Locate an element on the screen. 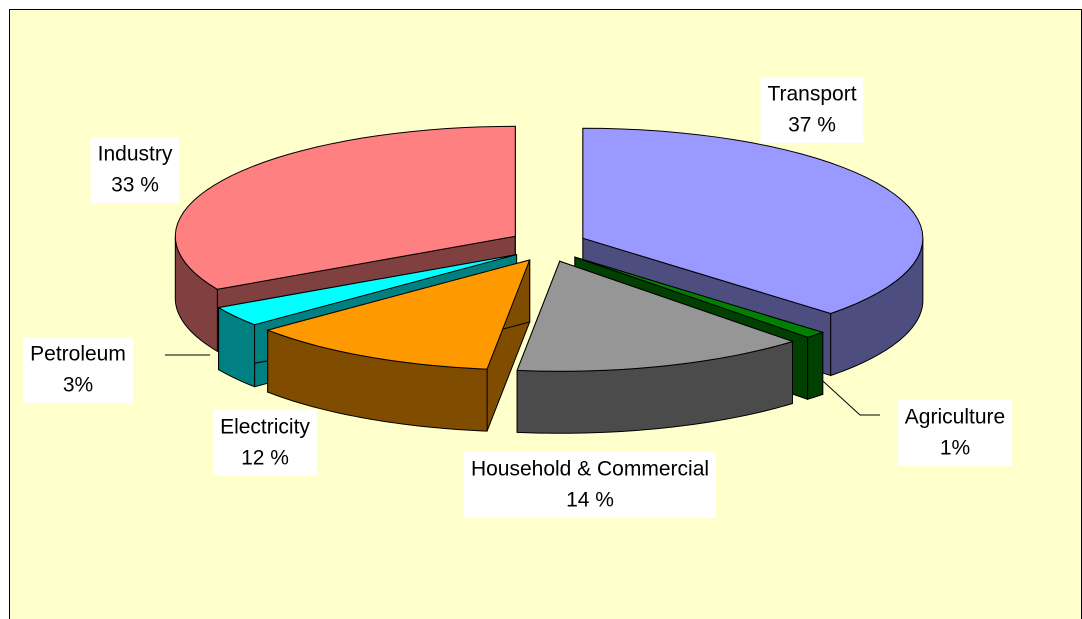 The width and height of the screenshot is (1082, 619). data-label: Agriculture 1% is located at coordinates (955, 433).